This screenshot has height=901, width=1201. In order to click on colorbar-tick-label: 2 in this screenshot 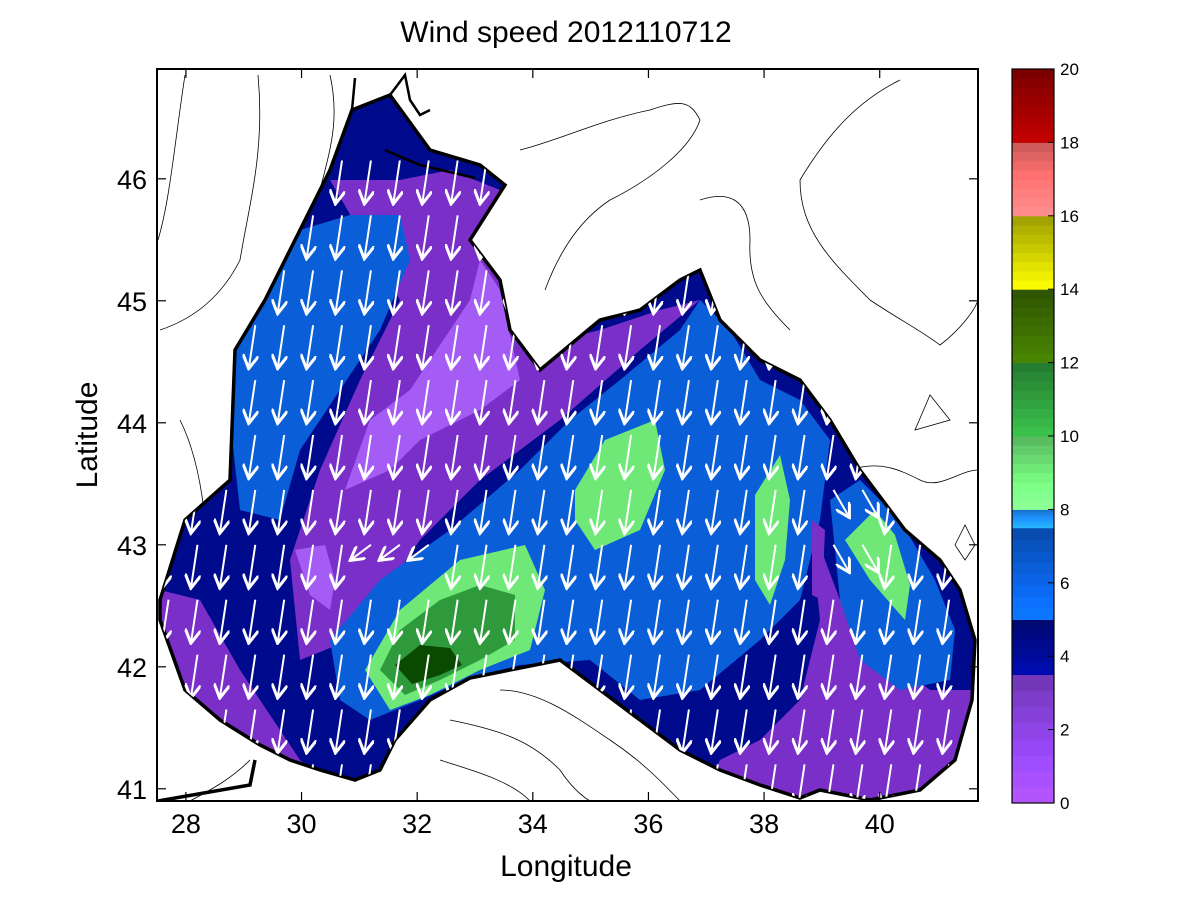, I will do `click(1064, 730)`.